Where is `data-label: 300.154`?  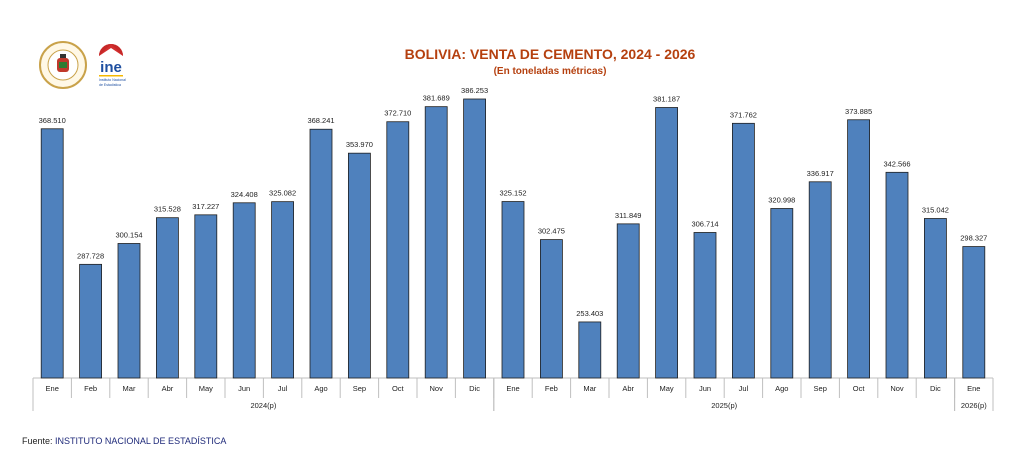
data-label: 300.154 is located at coordinates (128, 234).